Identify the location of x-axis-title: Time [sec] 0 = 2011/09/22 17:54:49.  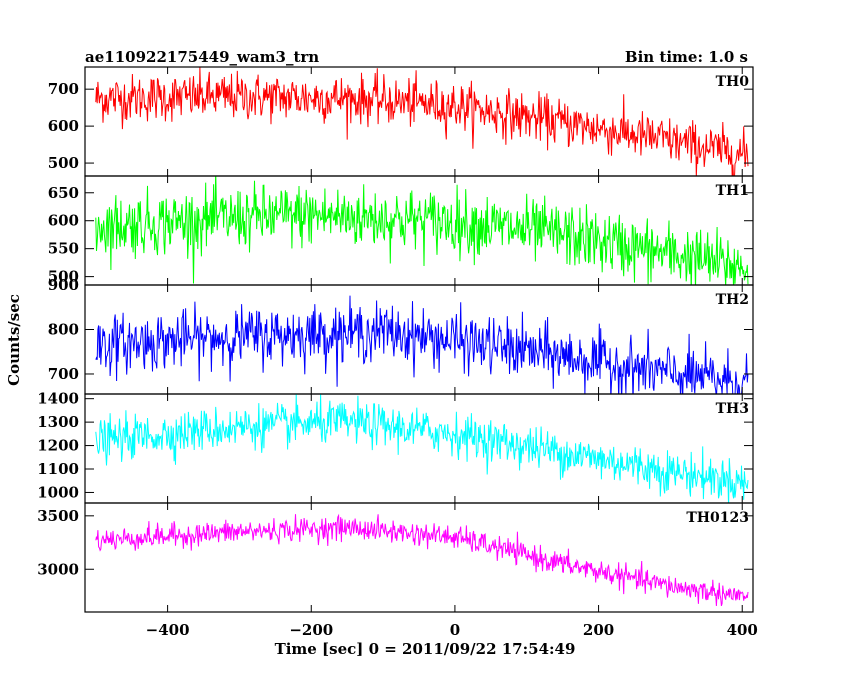
(425, 649).